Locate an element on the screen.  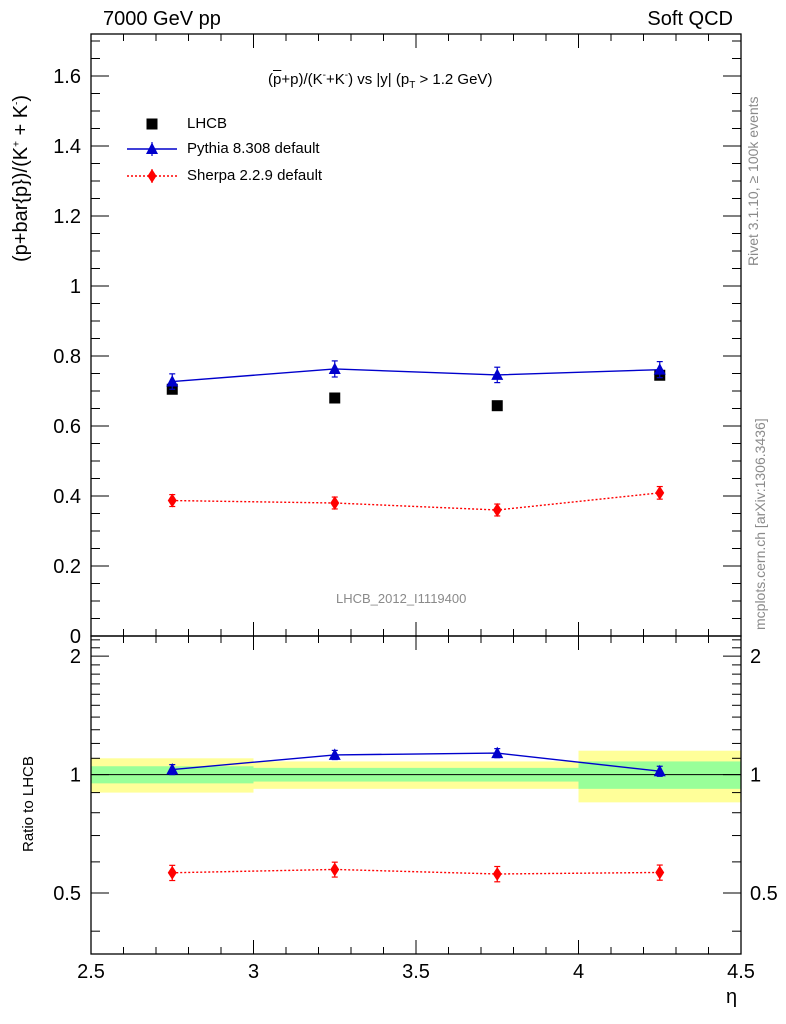
y-tick-label-5: 1 is located at coordinates (75, 287).